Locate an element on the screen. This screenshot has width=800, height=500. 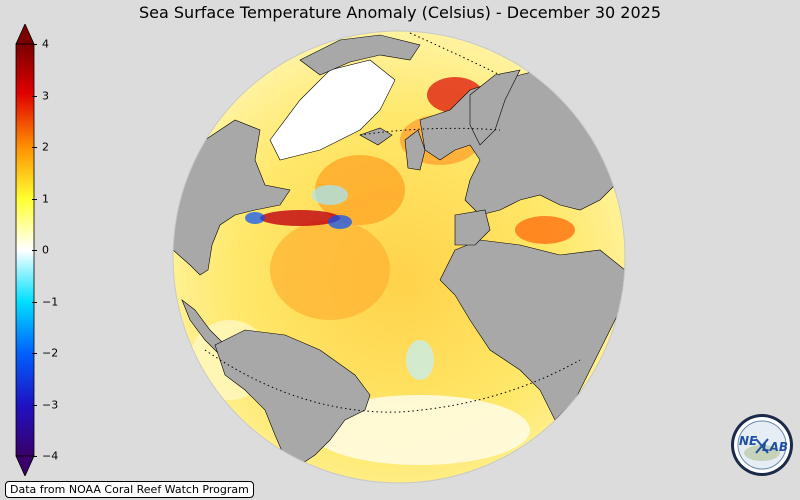
logo-text-lab: LAB is located at coordinates (775, 447).